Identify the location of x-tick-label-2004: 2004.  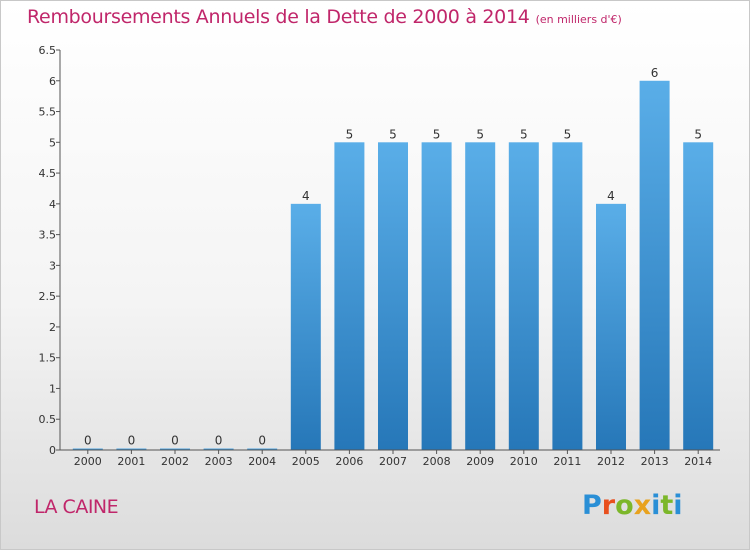
(262, 461).